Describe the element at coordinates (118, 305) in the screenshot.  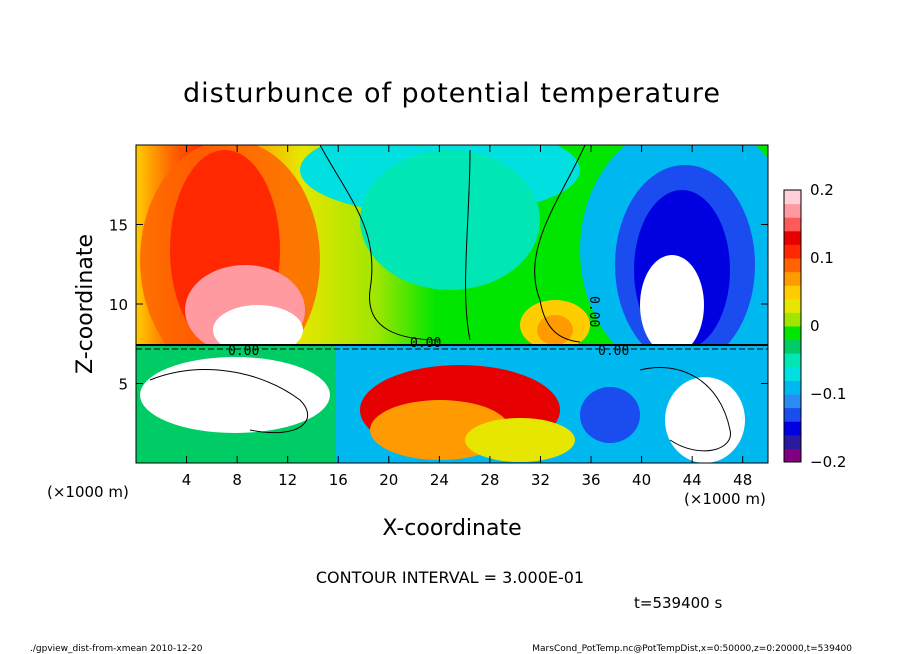
I see `y-tick-label: 10` at that location.